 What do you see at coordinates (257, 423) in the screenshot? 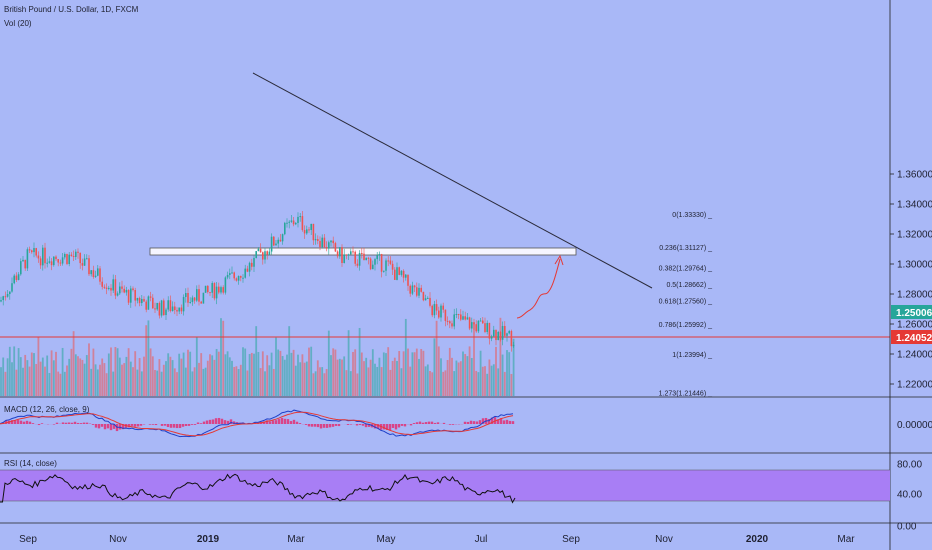
I see `macd-pane` at bounding box center [257, 423].